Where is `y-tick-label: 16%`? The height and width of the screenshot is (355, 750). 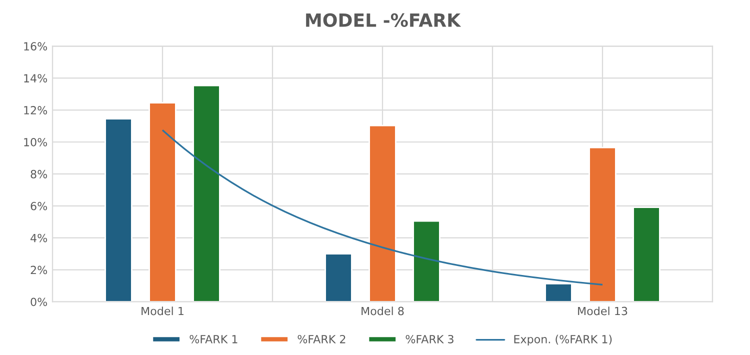
y-tick-label: 16% is located at coordinates (36, 46).